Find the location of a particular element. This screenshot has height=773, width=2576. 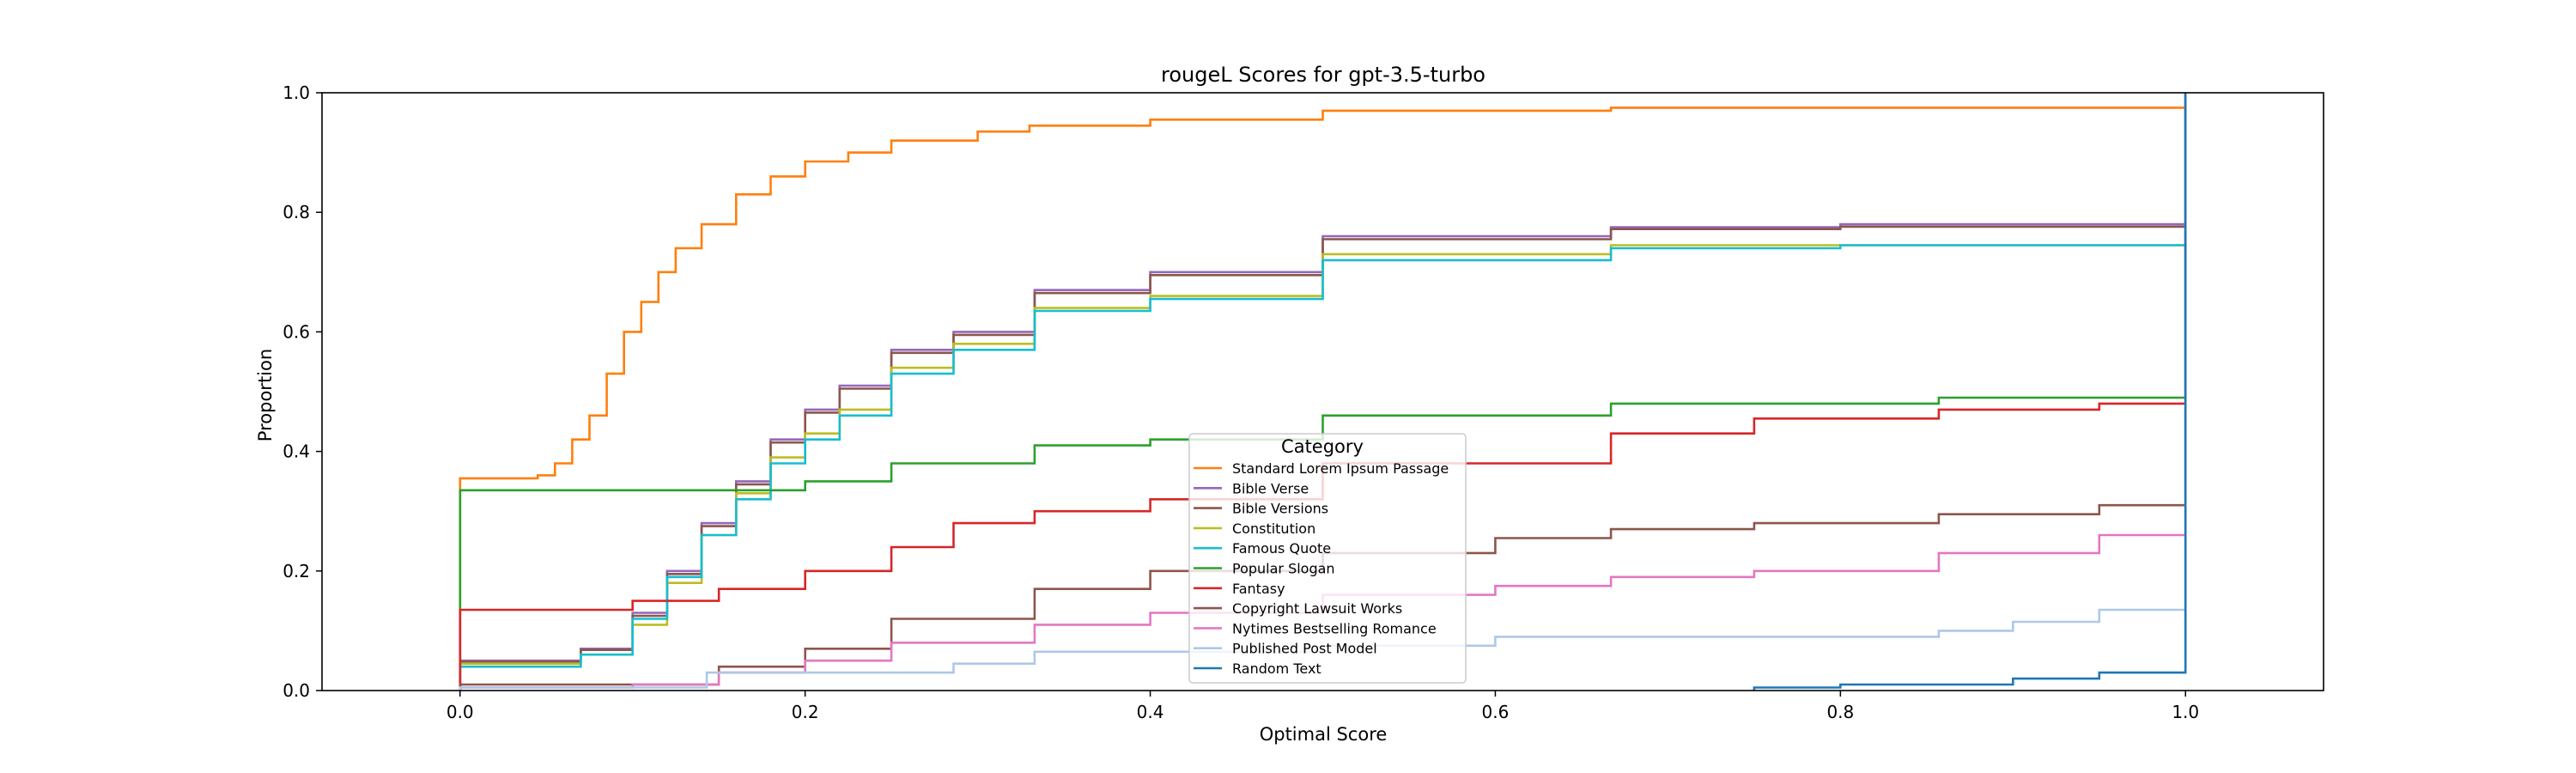

legend-item-label: Constitution is located at coordinates (1273, 528).